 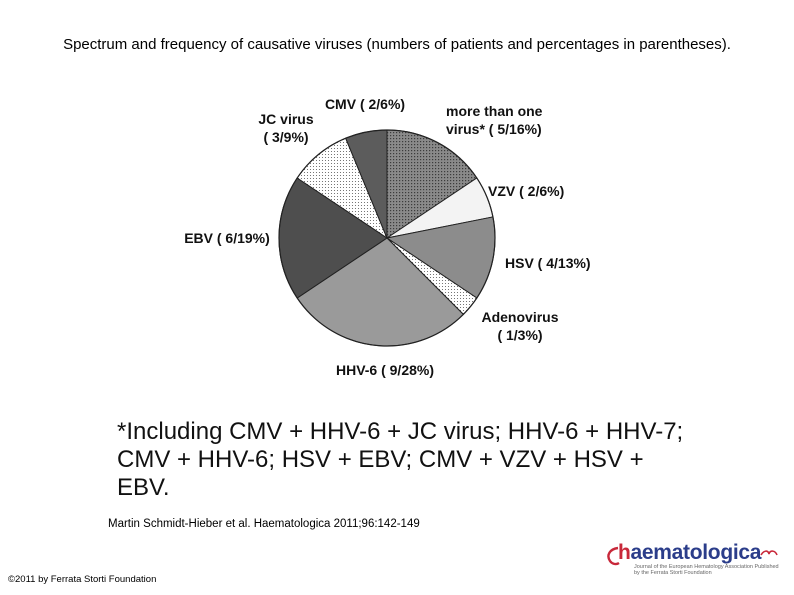 I want to click on slice-label: HHV-6 ( 9/28%), so click(x=385, y=370).